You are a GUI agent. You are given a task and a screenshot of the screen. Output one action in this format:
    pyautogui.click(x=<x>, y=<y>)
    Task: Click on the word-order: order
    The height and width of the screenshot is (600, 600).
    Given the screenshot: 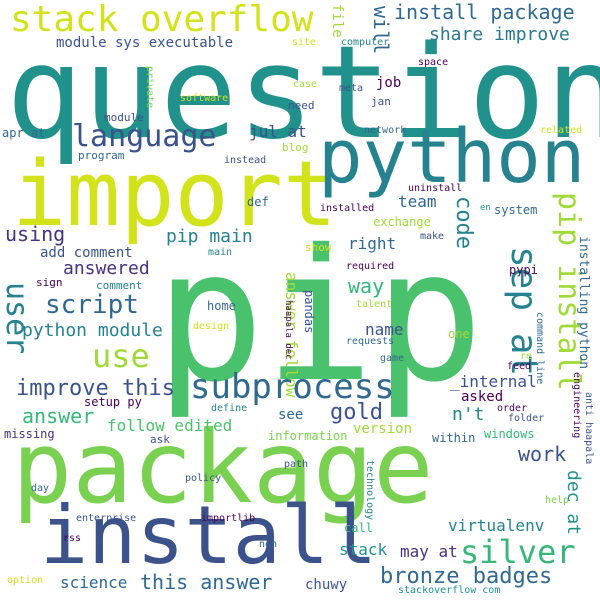 What is the action you would take?
    pyautogui.click(x=512, y=408)
    